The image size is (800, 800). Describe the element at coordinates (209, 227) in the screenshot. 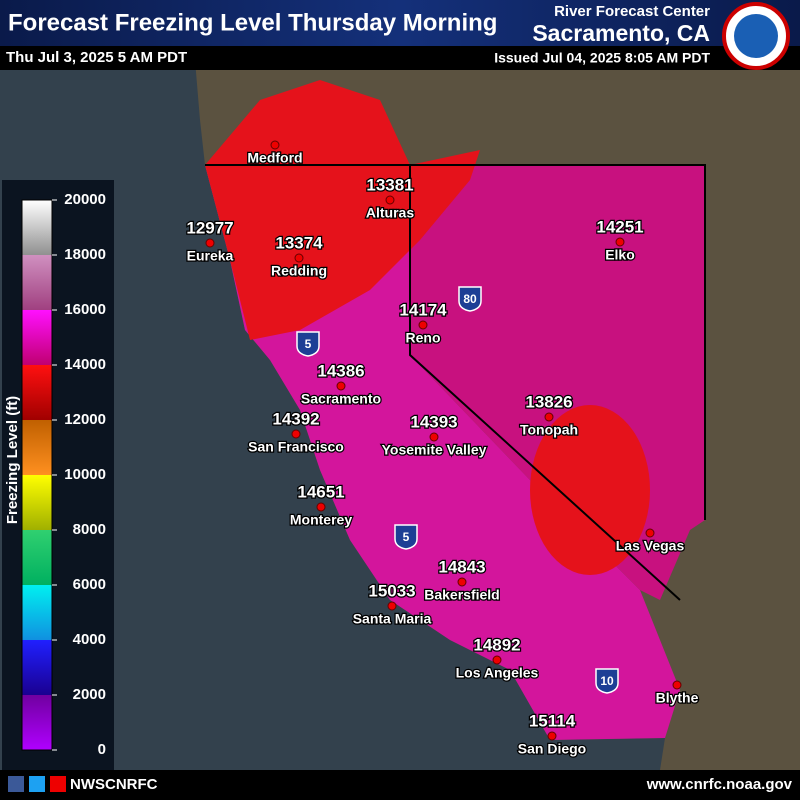

I see `city-value: 12977` at that location.